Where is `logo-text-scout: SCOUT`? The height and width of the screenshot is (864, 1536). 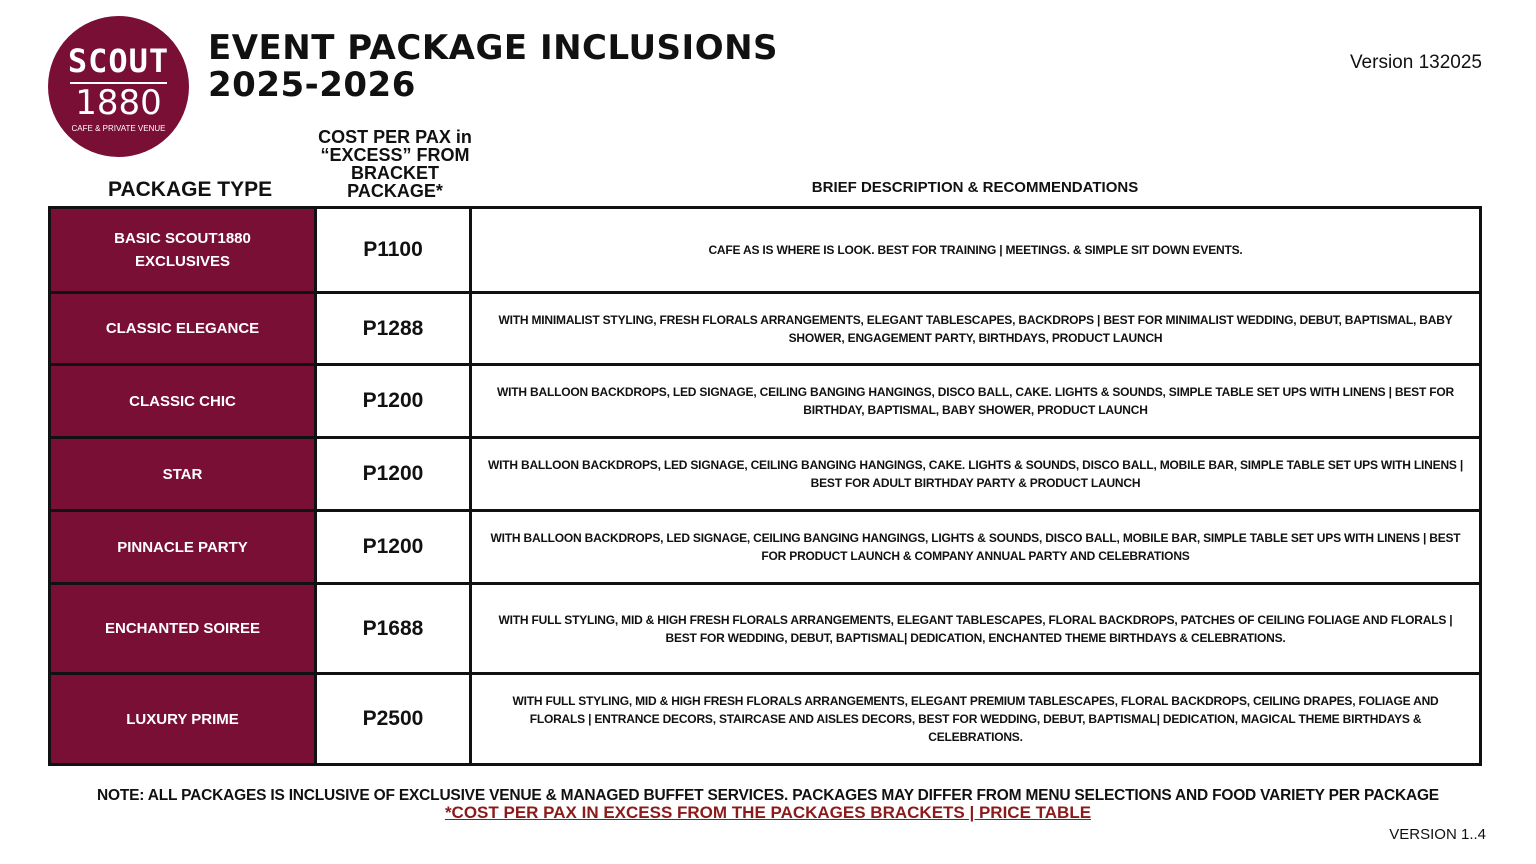
logo-text-scout: SCOUT is located at coordinates (118, 61).